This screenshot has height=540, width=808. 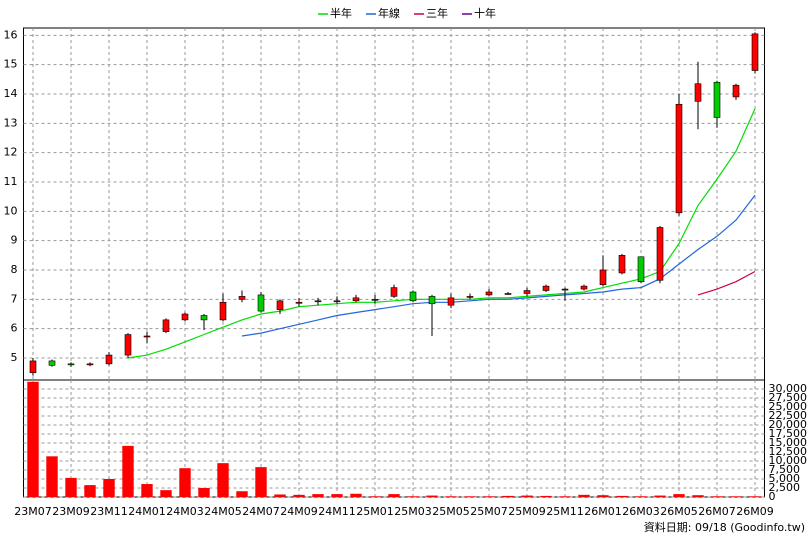 I want to click on y-tick-label: 5, so click(x=14, y=357).